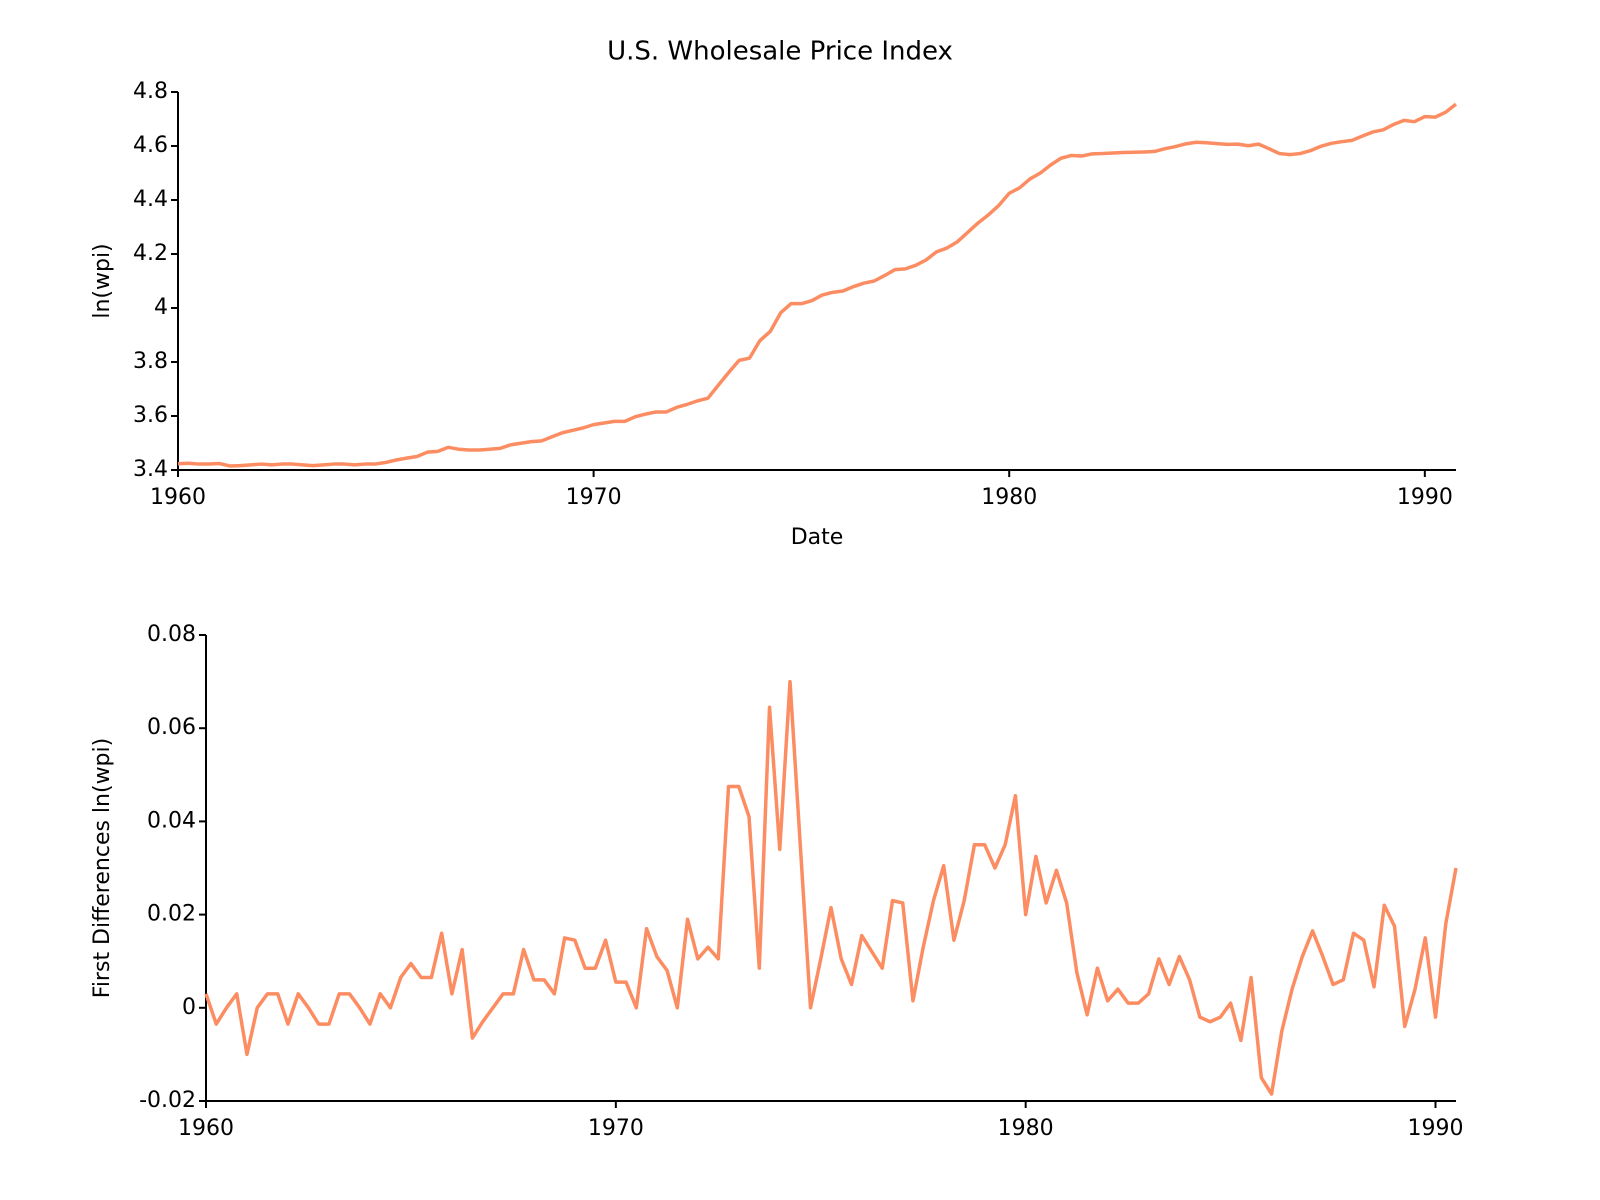  What do you see at coordinates (171, 634) in the screenshot?
I see `y-tick-label: 0.08` at bounding box center [171, 634].